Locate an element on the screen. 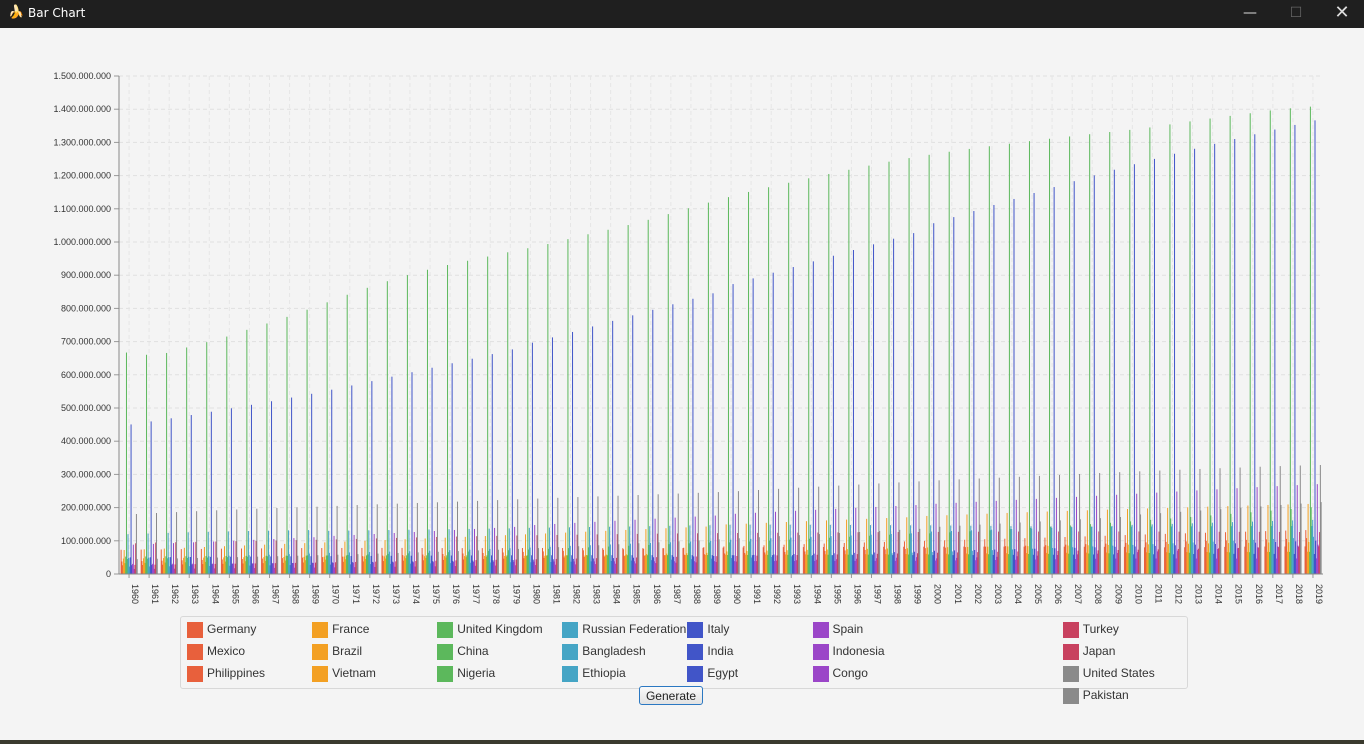 This screenshot has width=1364, height=744. x-tick-label: 2008 is located at coordinates (1098, 594).